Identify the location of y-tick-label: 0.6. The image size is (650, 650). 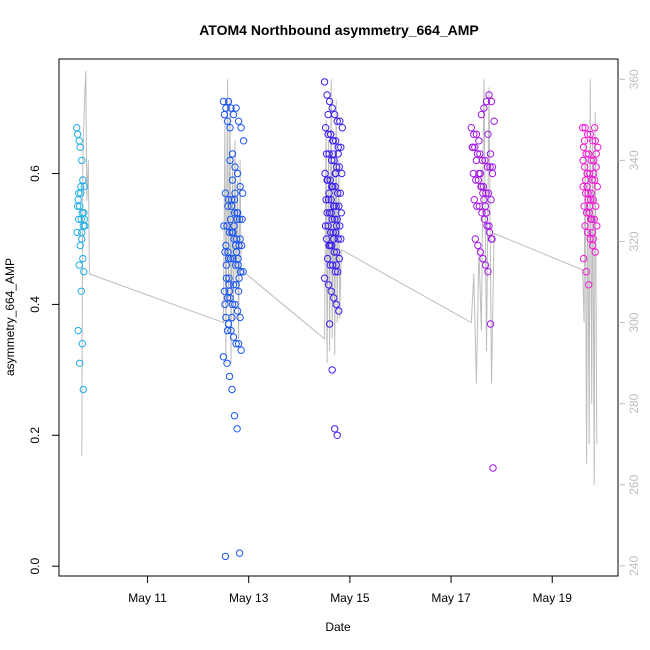
(35, 173).